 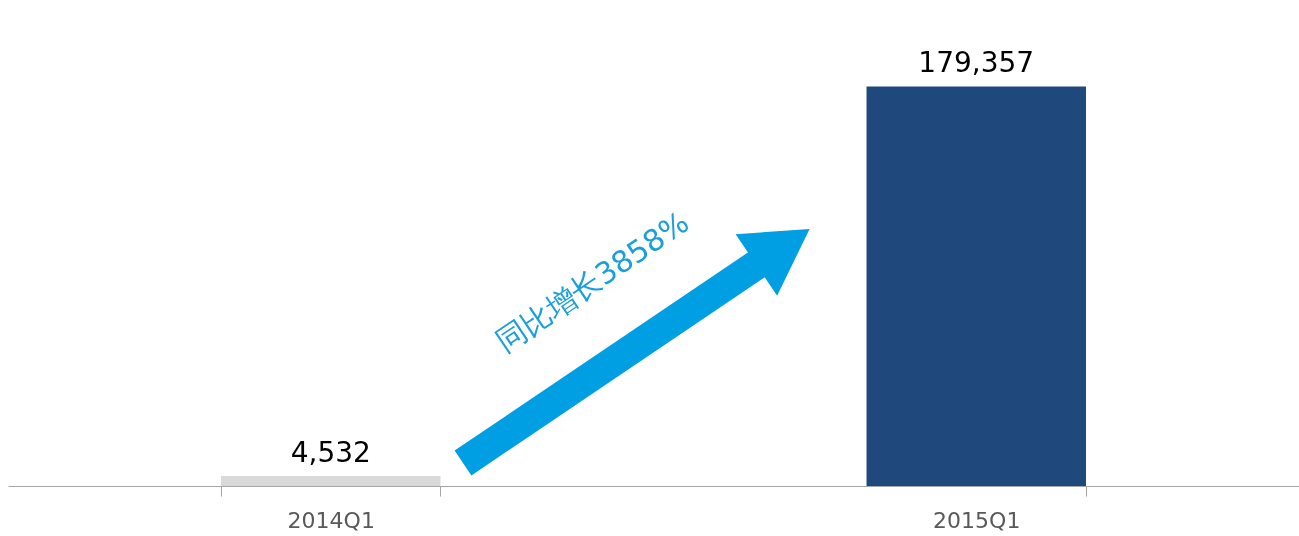 I want to click on x-tick-label: 2014Q1, so click(x=331, y=520).